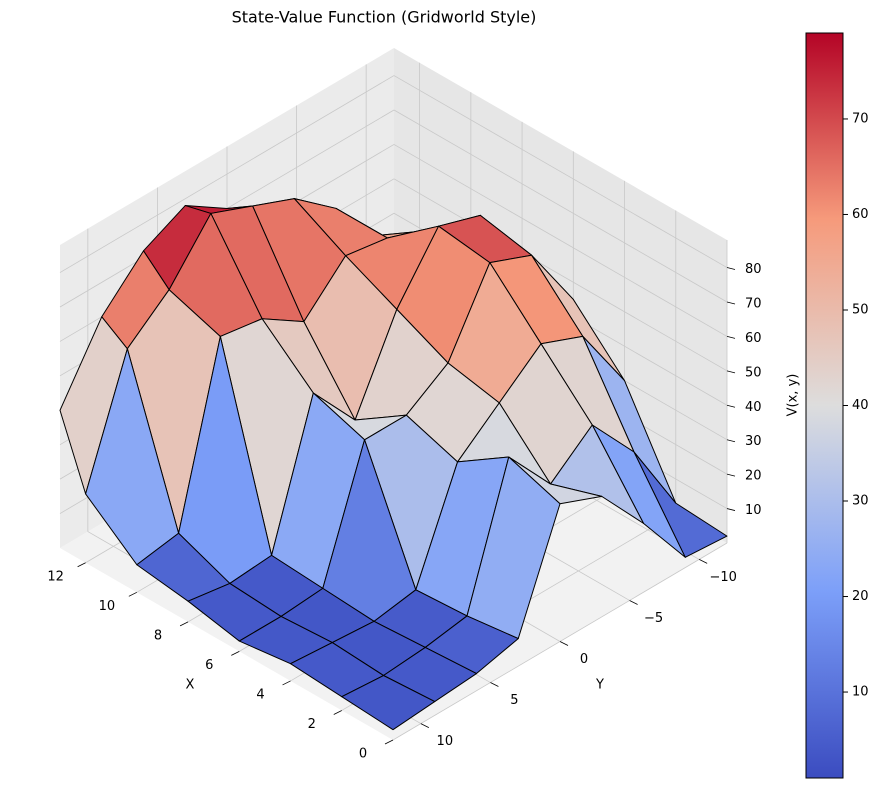 The image size is (880, 794). What do you see at coordinates (584, 659) in the screenshot?
I see `y-tick-label: 0` at bounding box center [584, 659].